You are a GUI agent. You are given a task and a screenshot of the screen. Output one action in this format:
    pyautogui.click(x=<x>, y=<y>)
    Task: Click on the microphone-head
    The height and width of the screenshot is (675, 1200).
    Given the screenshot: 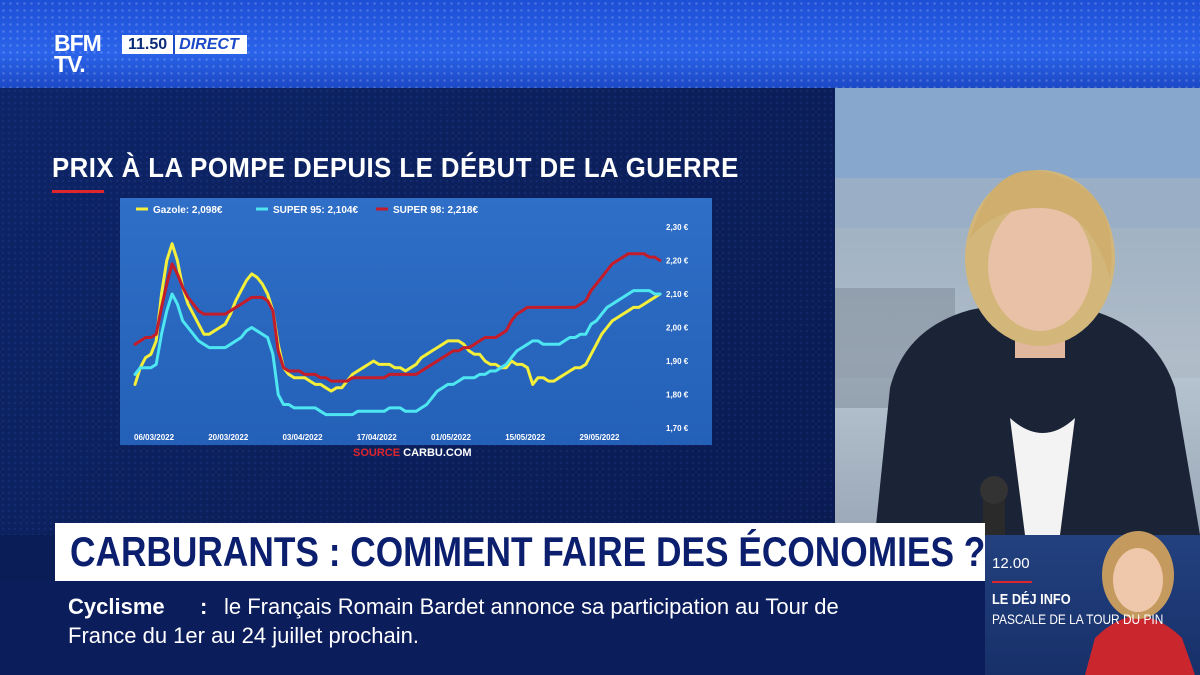 What is the action you would take?
    pyautogui.click(x=994, y=490)
    